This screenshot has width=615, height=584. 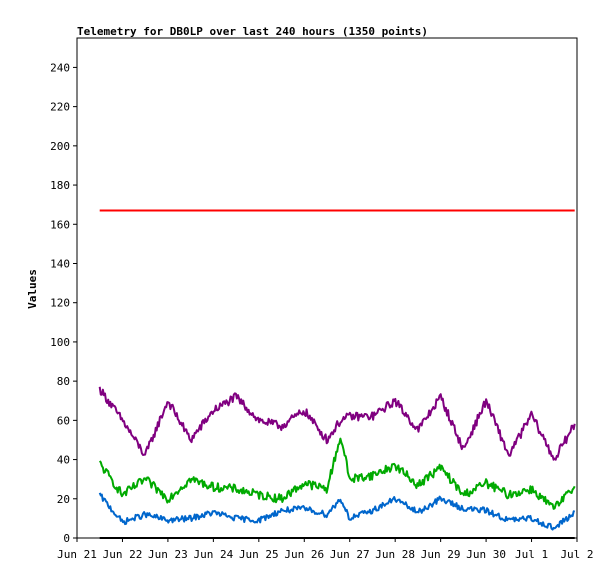 I want to click on x-tick-label: Jun 22, so click(x=123, y=554).